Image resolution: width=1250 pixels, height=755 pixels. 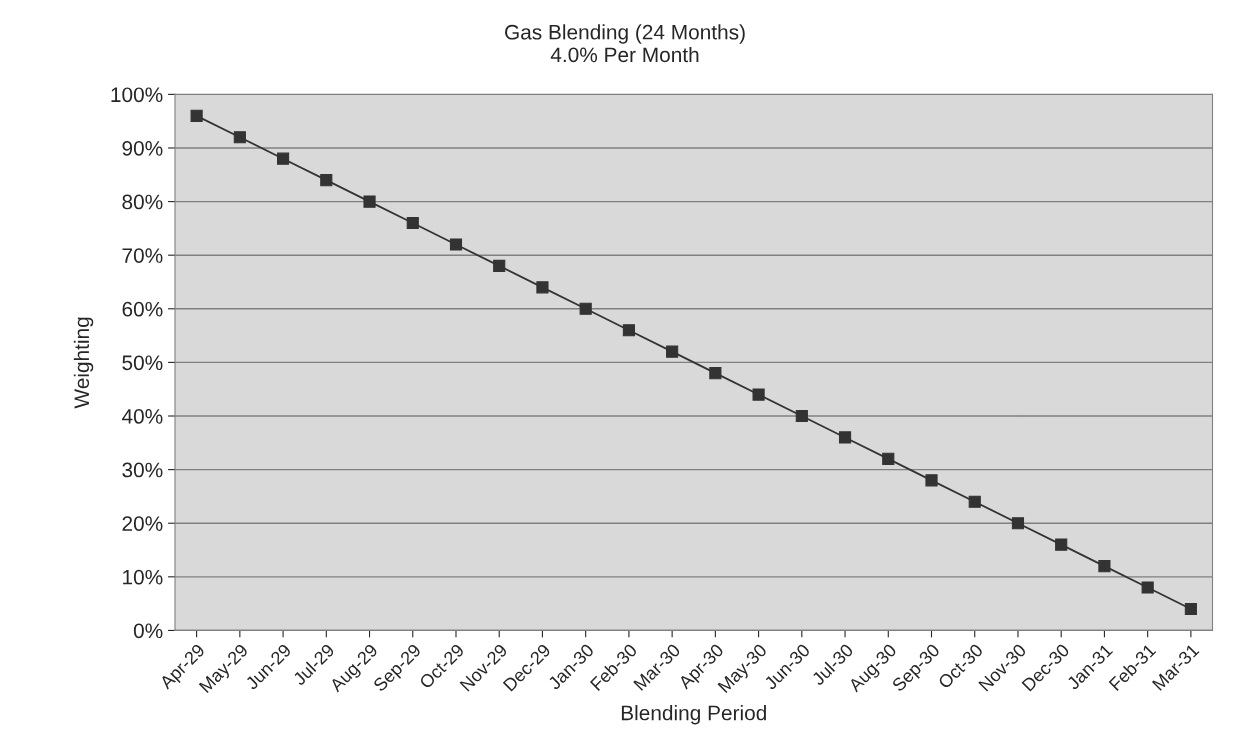 I want to click on y-tick-label: 0%, so click(x=148, y=631).